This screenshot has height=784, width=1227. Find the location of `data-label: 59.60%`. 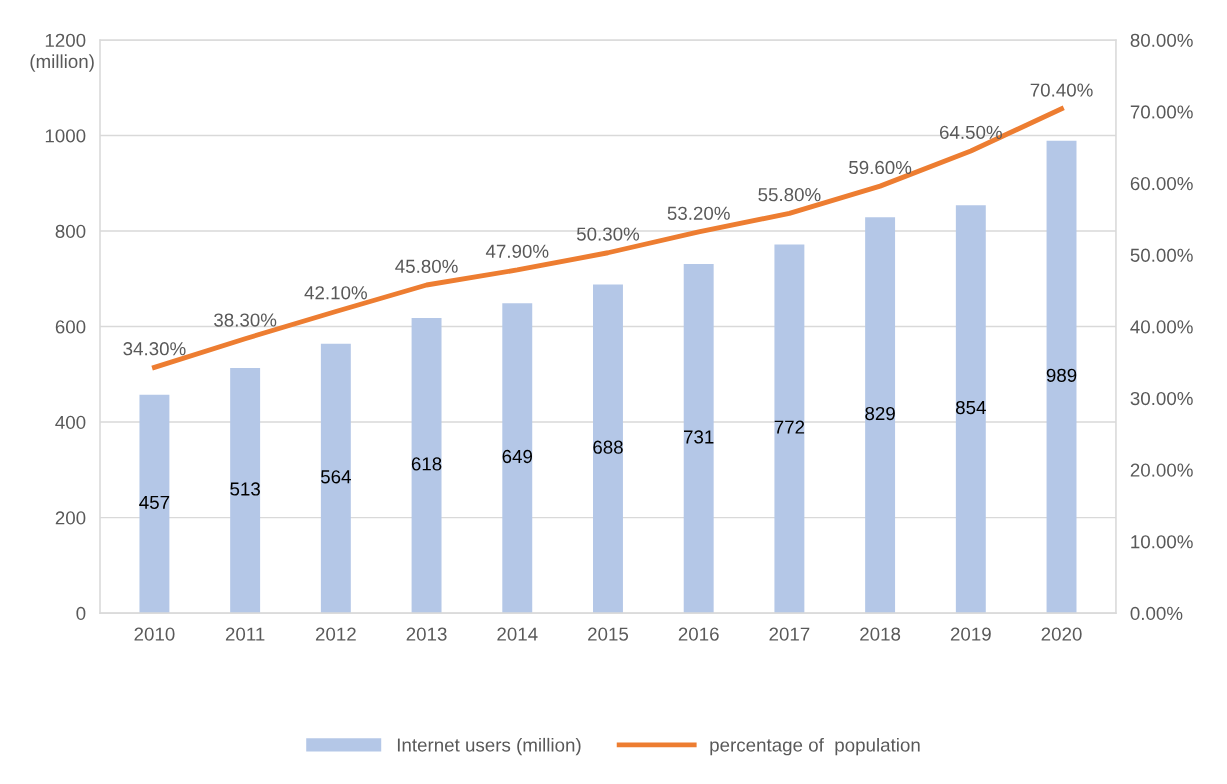

data-label: 59.60% is located at coordinates (880, 167).